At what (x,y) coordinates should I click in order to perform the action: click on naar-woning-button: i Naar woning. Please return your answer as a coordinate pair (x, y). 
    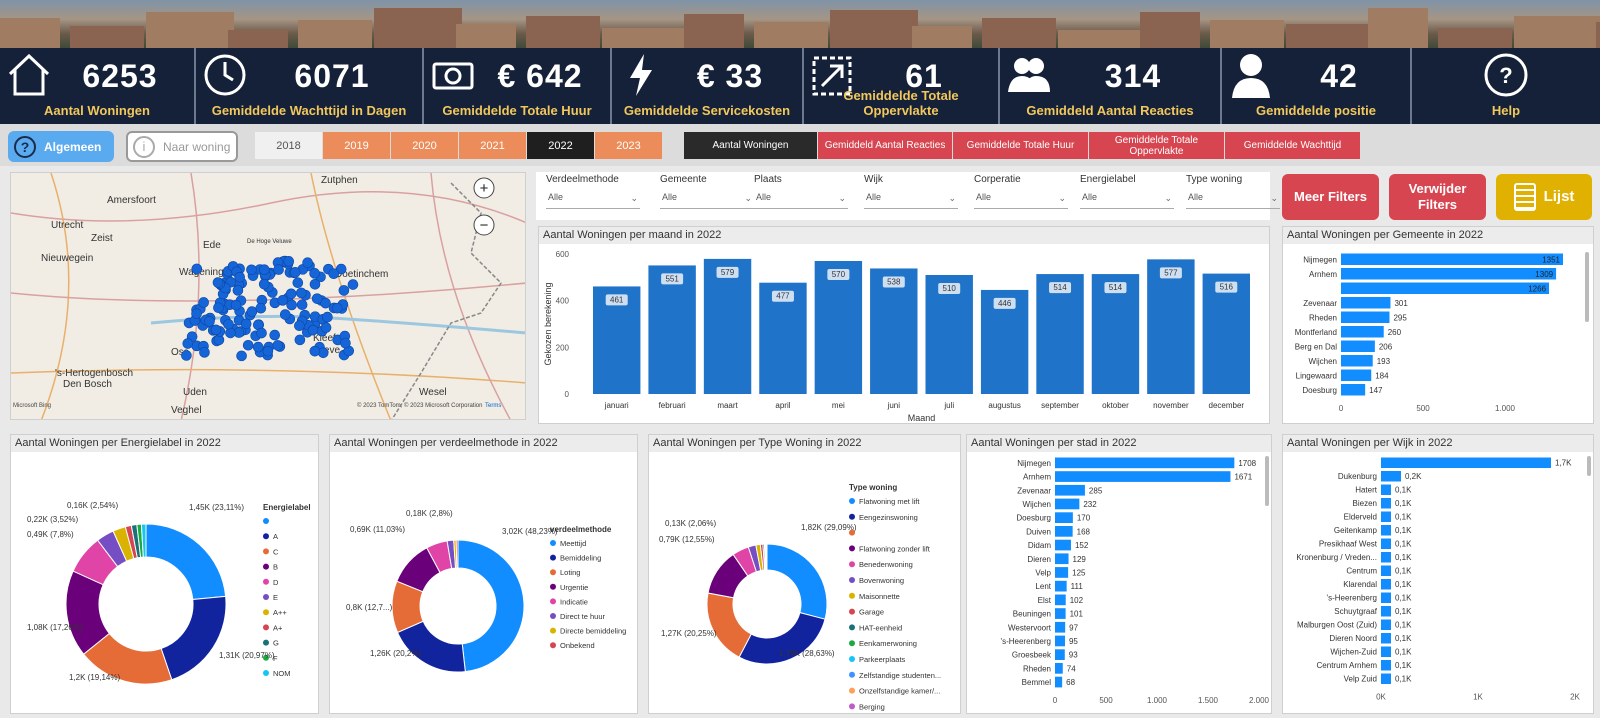
    Looking at the image, I should click on (182, 146).